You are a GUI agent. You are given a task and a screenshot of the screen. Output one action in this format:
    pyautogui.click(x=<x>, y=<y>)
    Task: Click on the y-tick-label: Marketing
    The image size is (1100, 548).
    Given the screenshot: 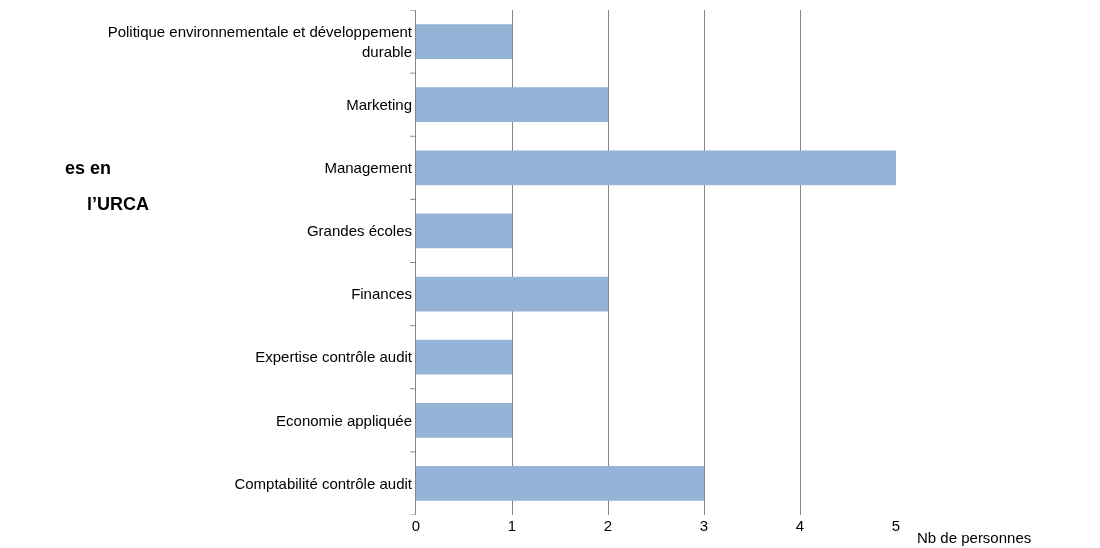 What is the action you would take?
    pyautogui.click(x=379, y=104)
    